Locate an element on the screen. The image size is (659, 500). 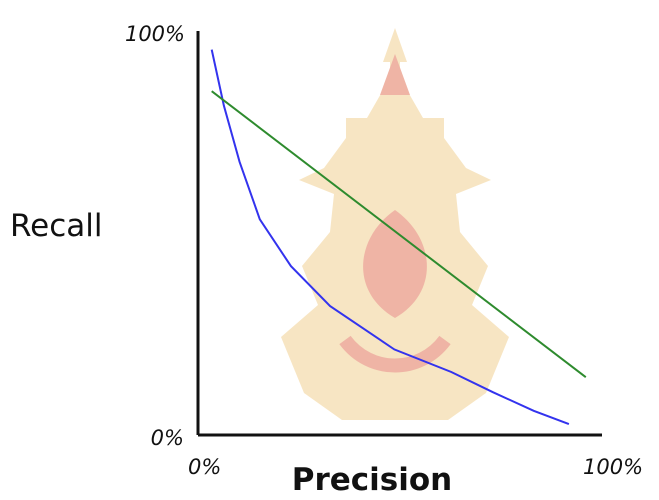
x-axis-title: Precision is located at coordinates (372, 480).